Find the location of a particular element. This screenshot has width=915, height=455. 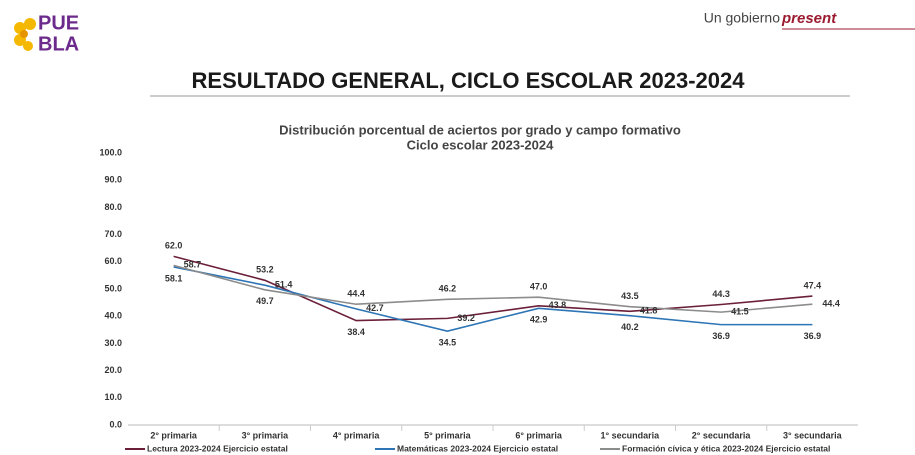

data-label: 42.7 is located at coordinates (375, 308).